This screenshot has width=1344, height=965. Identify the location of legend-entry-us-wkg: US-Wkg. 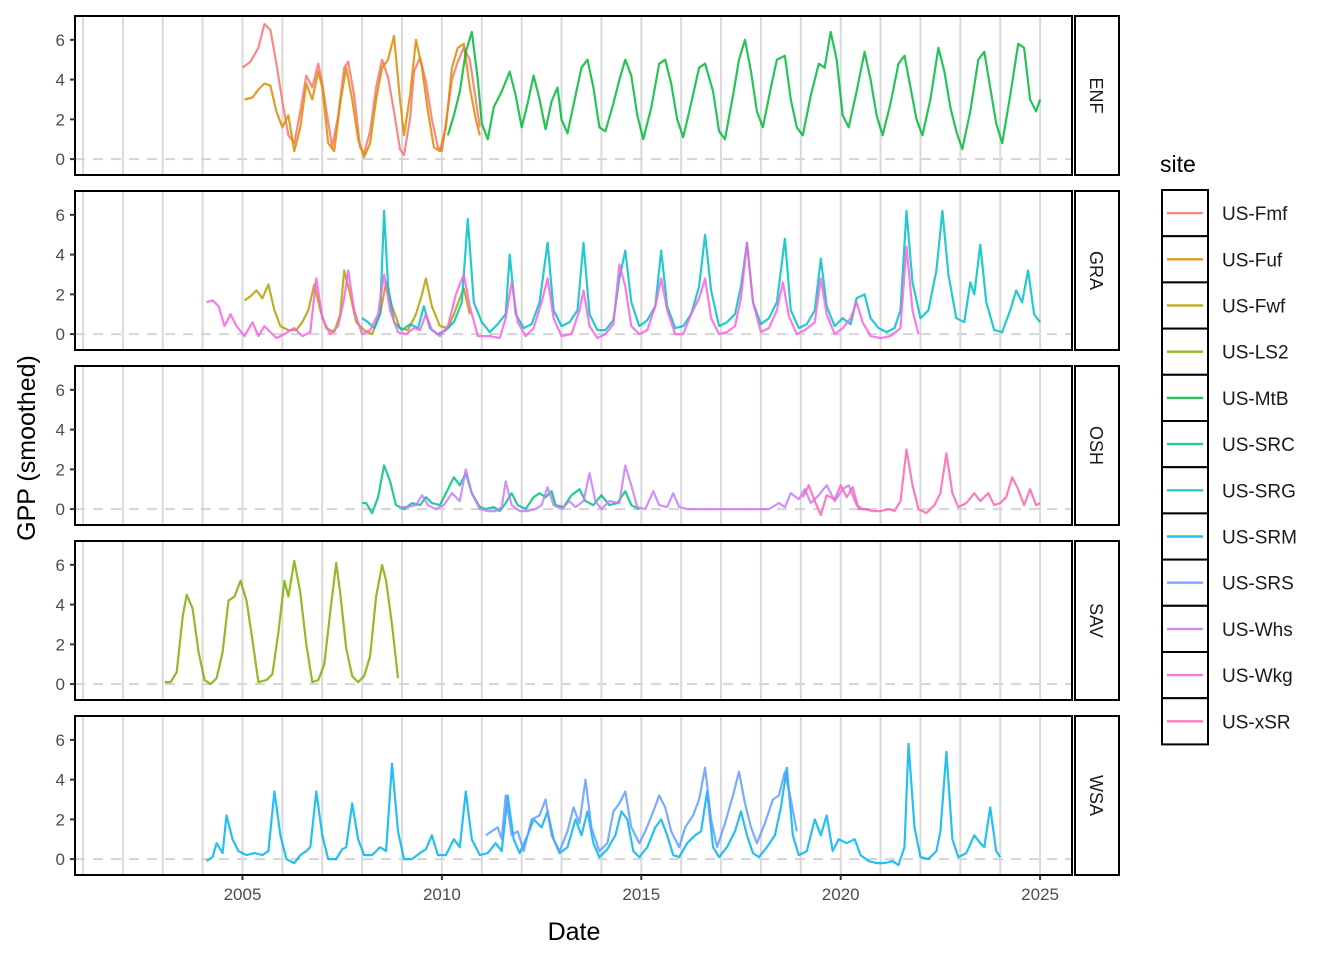
(1227, 675).